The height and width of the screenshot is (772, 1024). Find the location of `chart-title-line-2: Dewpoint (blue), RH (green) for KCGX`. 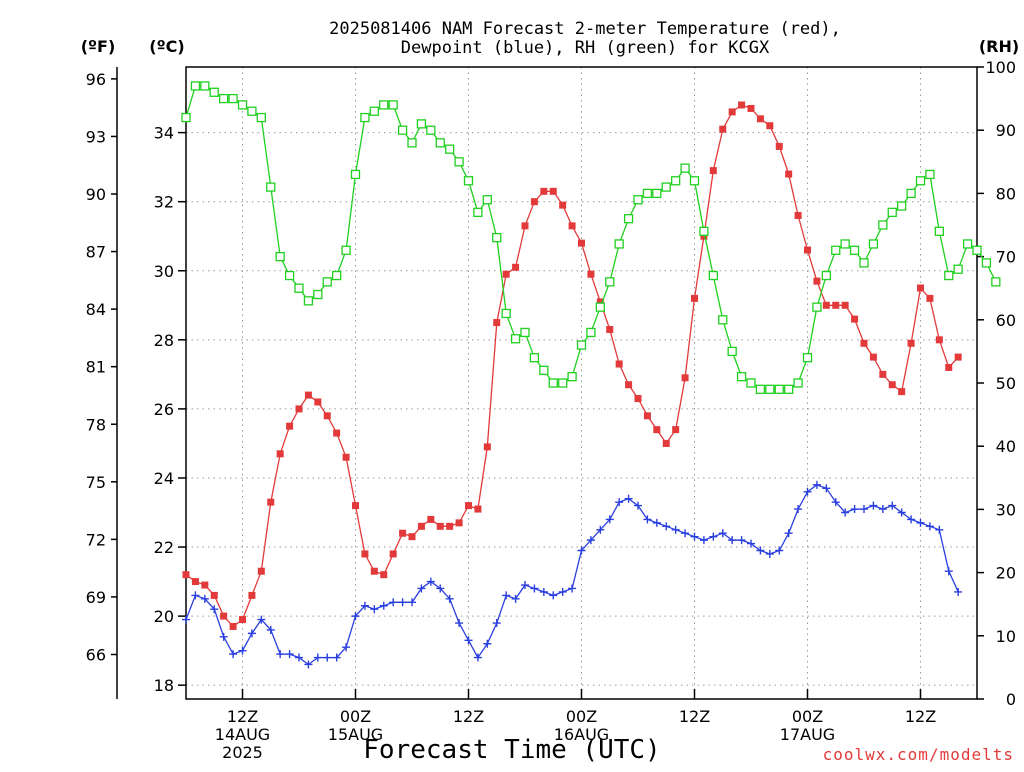

chart-title-line-2: Dewpoint (blue), RH (green) for KCGX is located at coordinates (585, 48).